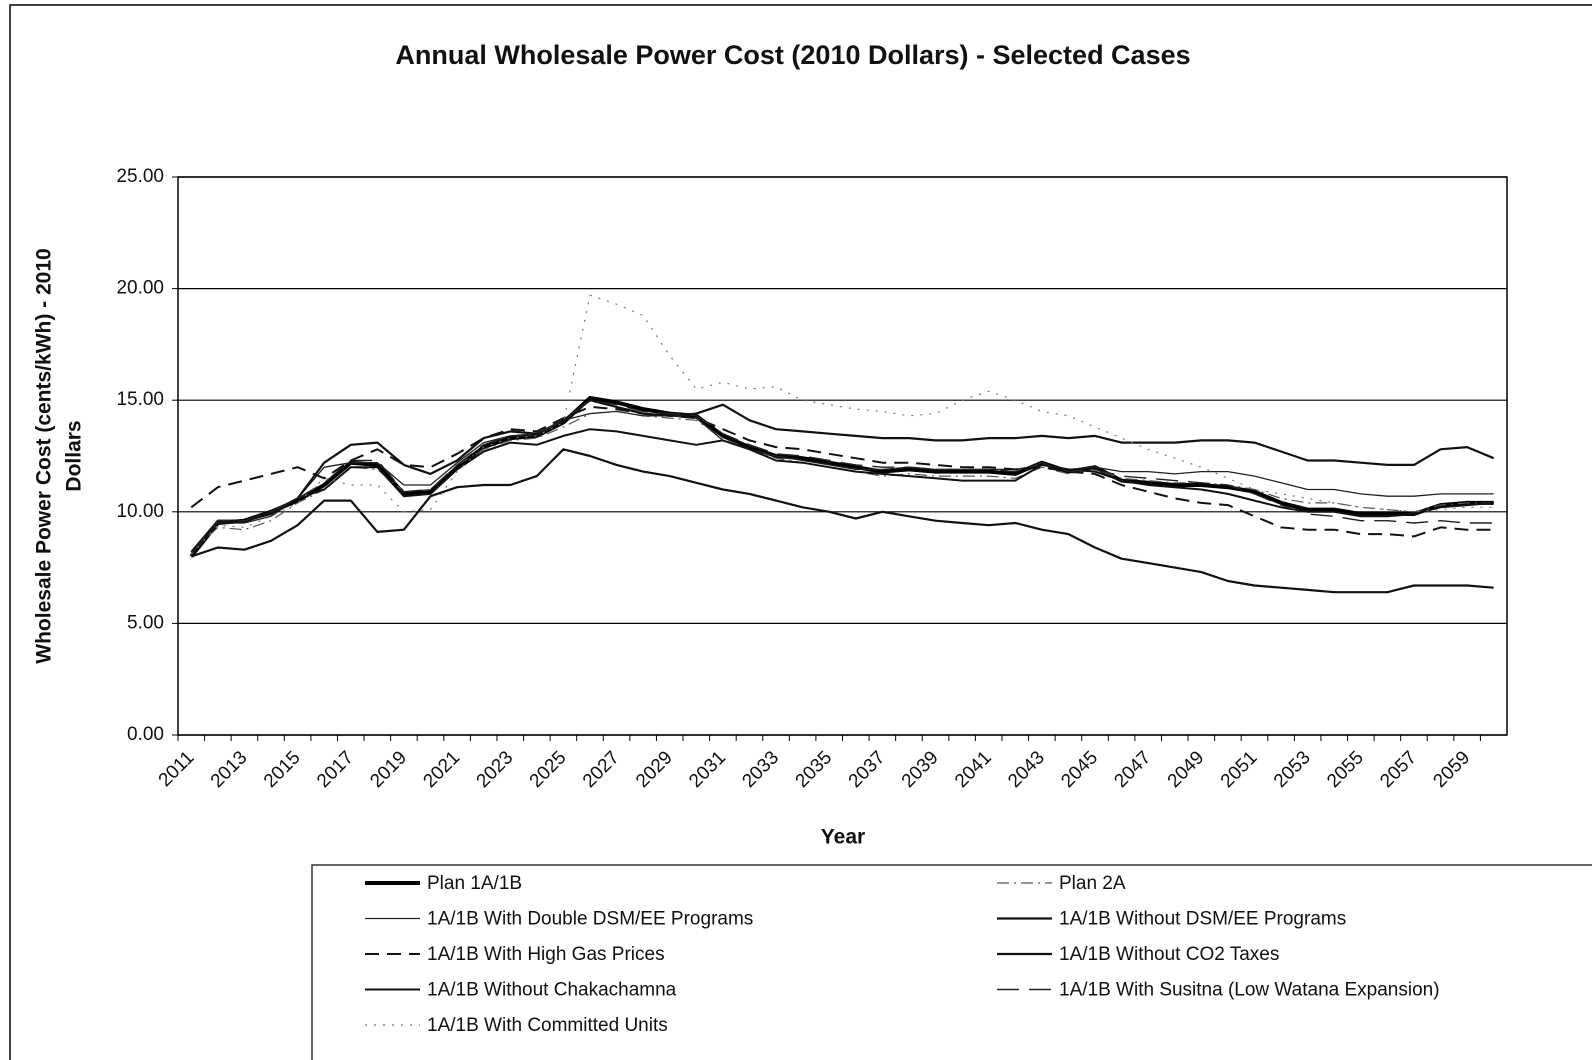 The width and height of the screenshot is (1592, 1060). What do you see at coordinates (1133, 769) in the screenshot?
I see `x-tick-label: 2047` at bounding box center [1133, 769].